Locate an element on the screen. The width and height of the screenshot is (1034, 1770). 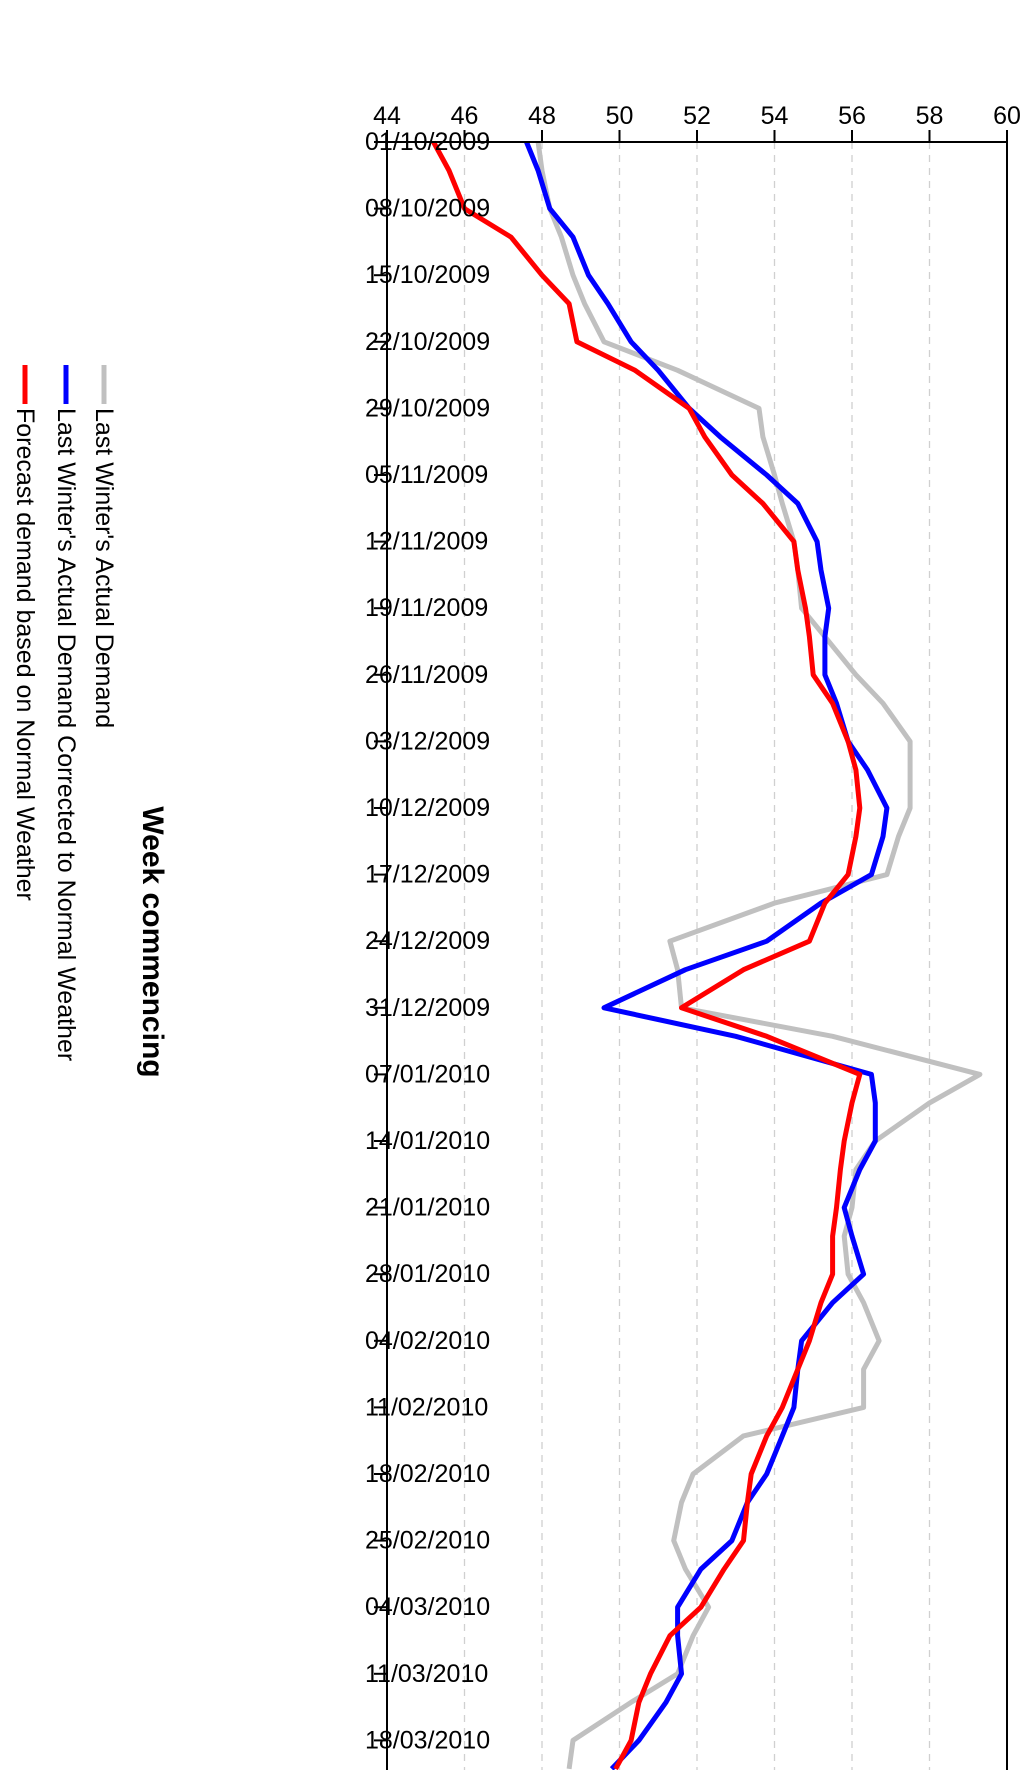
x-tick-label: 11/03/2010 is located at coordinates (426, 1674).